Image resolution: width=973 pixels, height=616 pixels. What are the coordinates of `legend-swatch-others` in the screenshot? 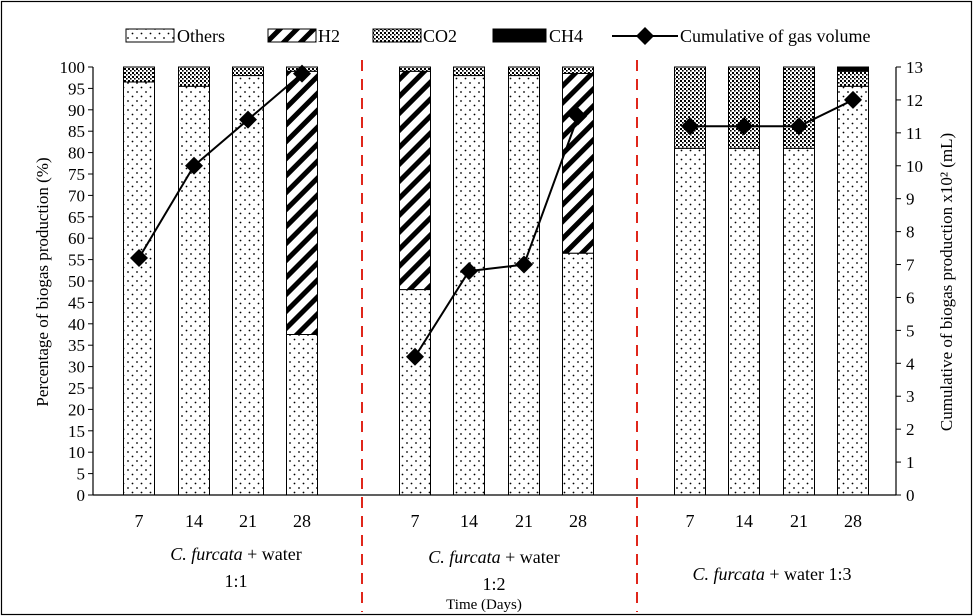 It's located at (150, 35).